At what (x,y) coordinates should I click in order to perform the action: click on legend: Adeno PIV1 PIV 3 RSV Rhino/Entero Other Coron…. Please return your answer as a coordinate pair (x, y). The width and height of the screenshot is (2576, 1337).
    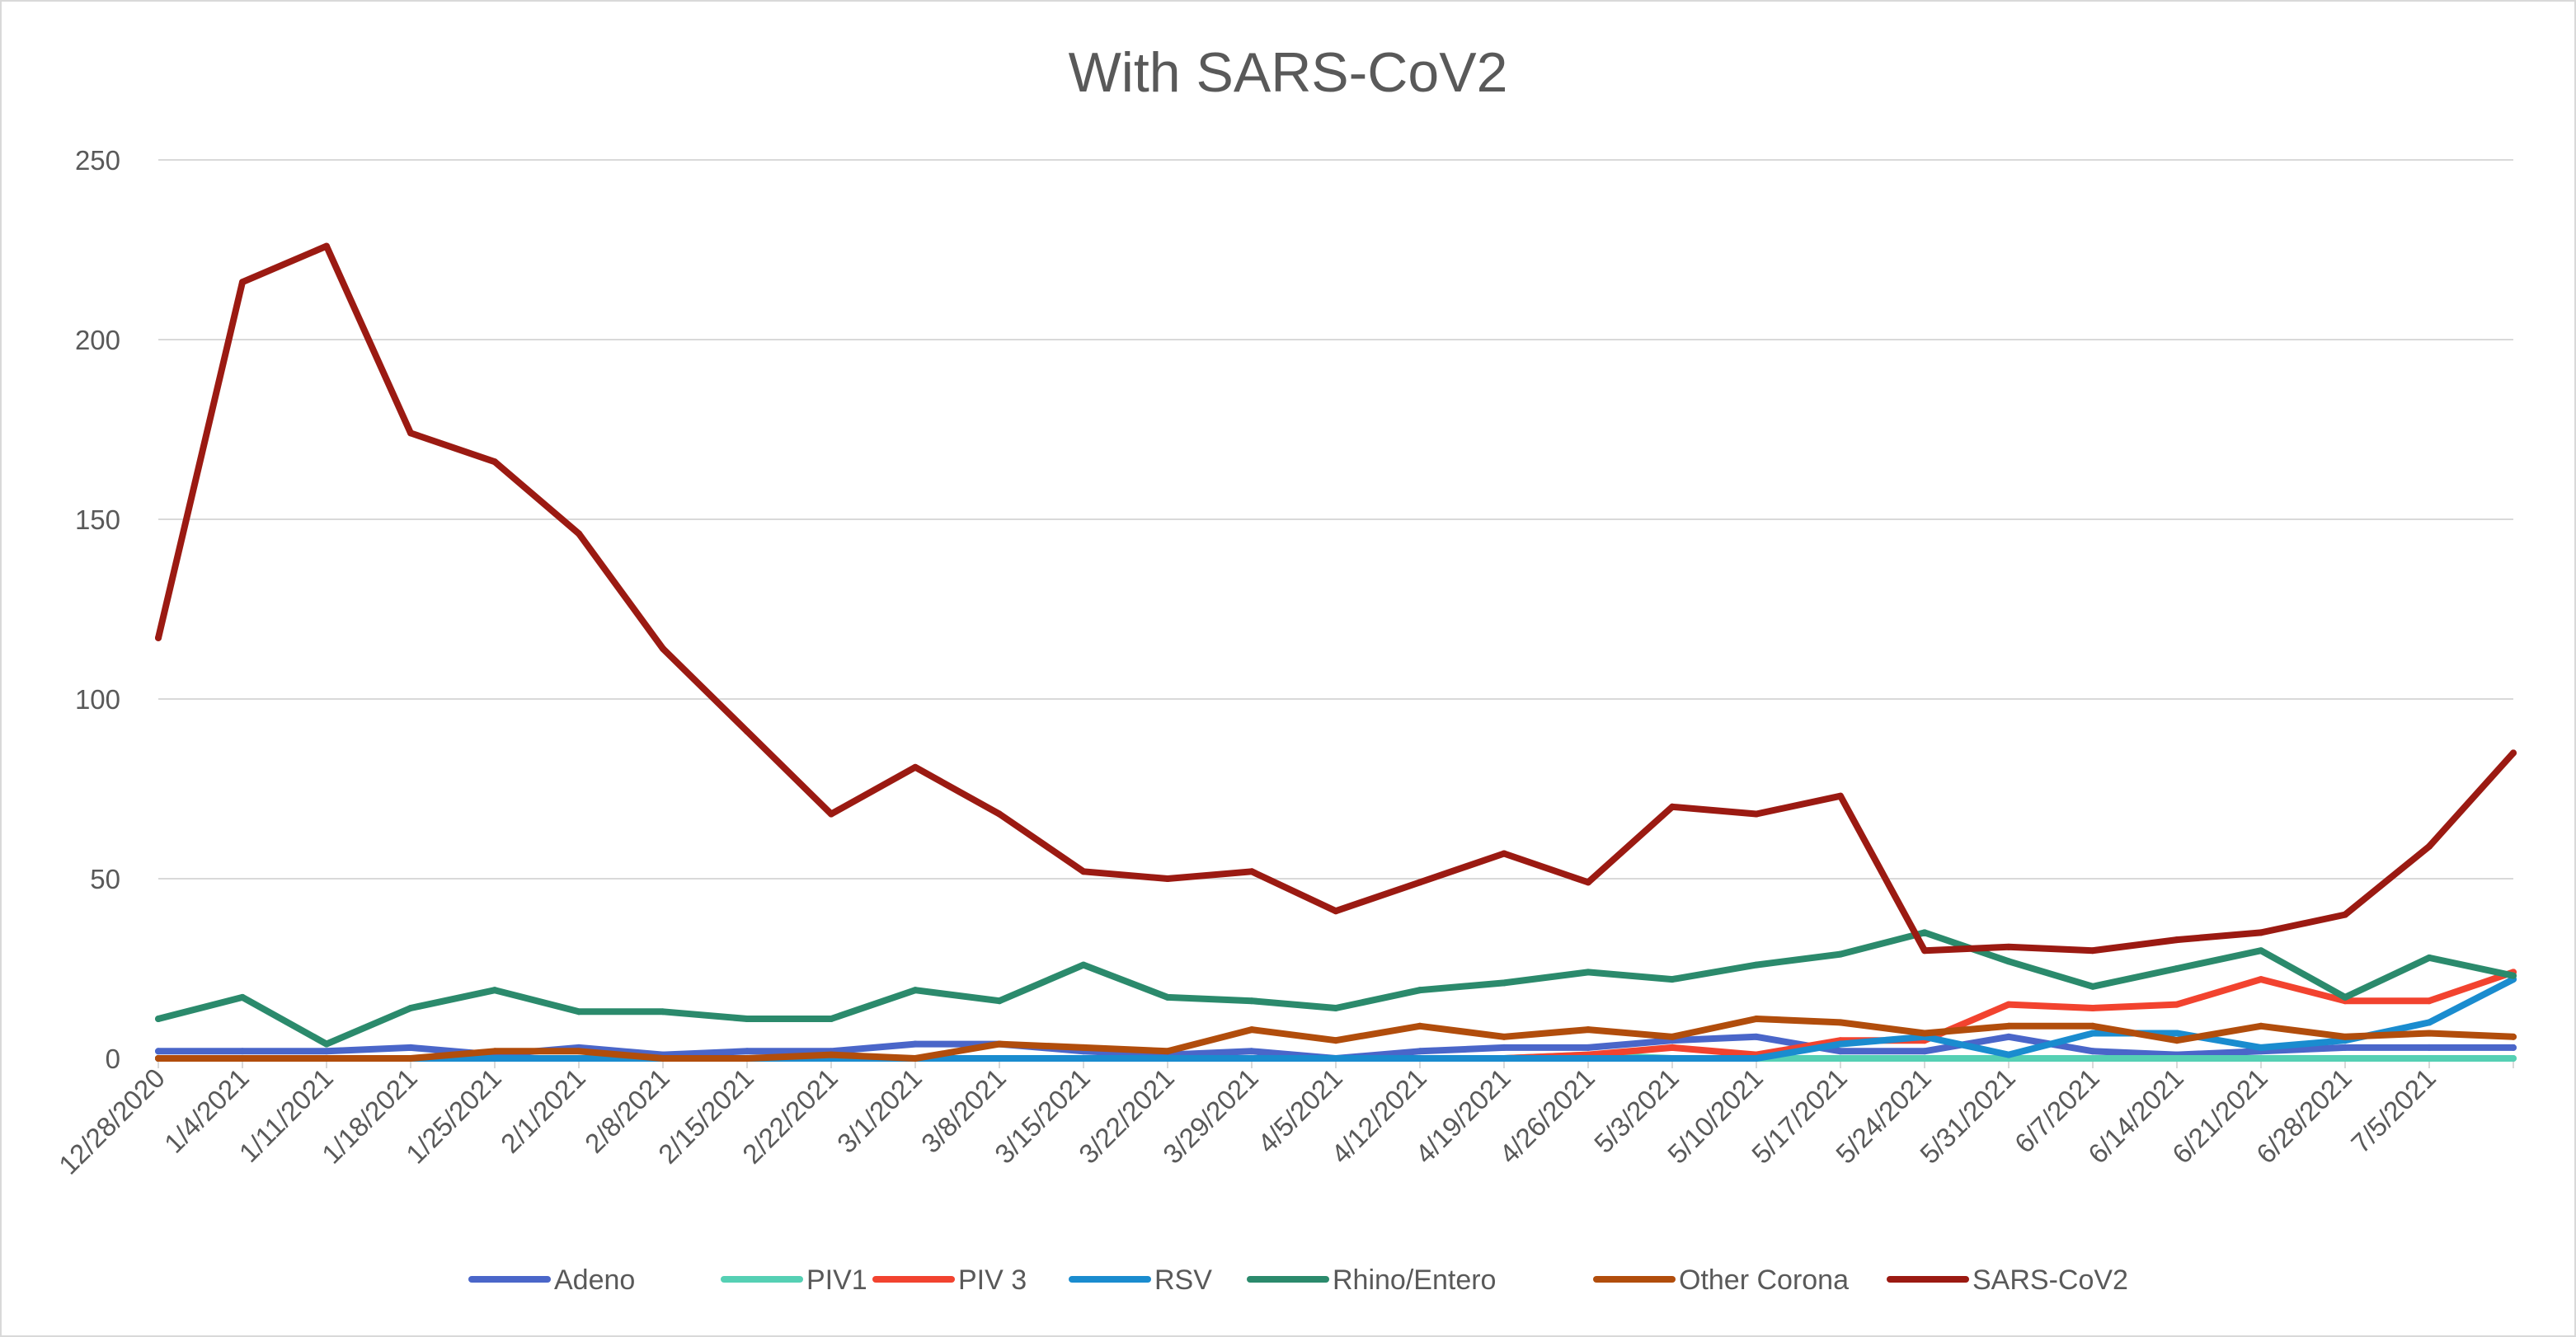
    Looking at the image, I should click on (1298, 1280).